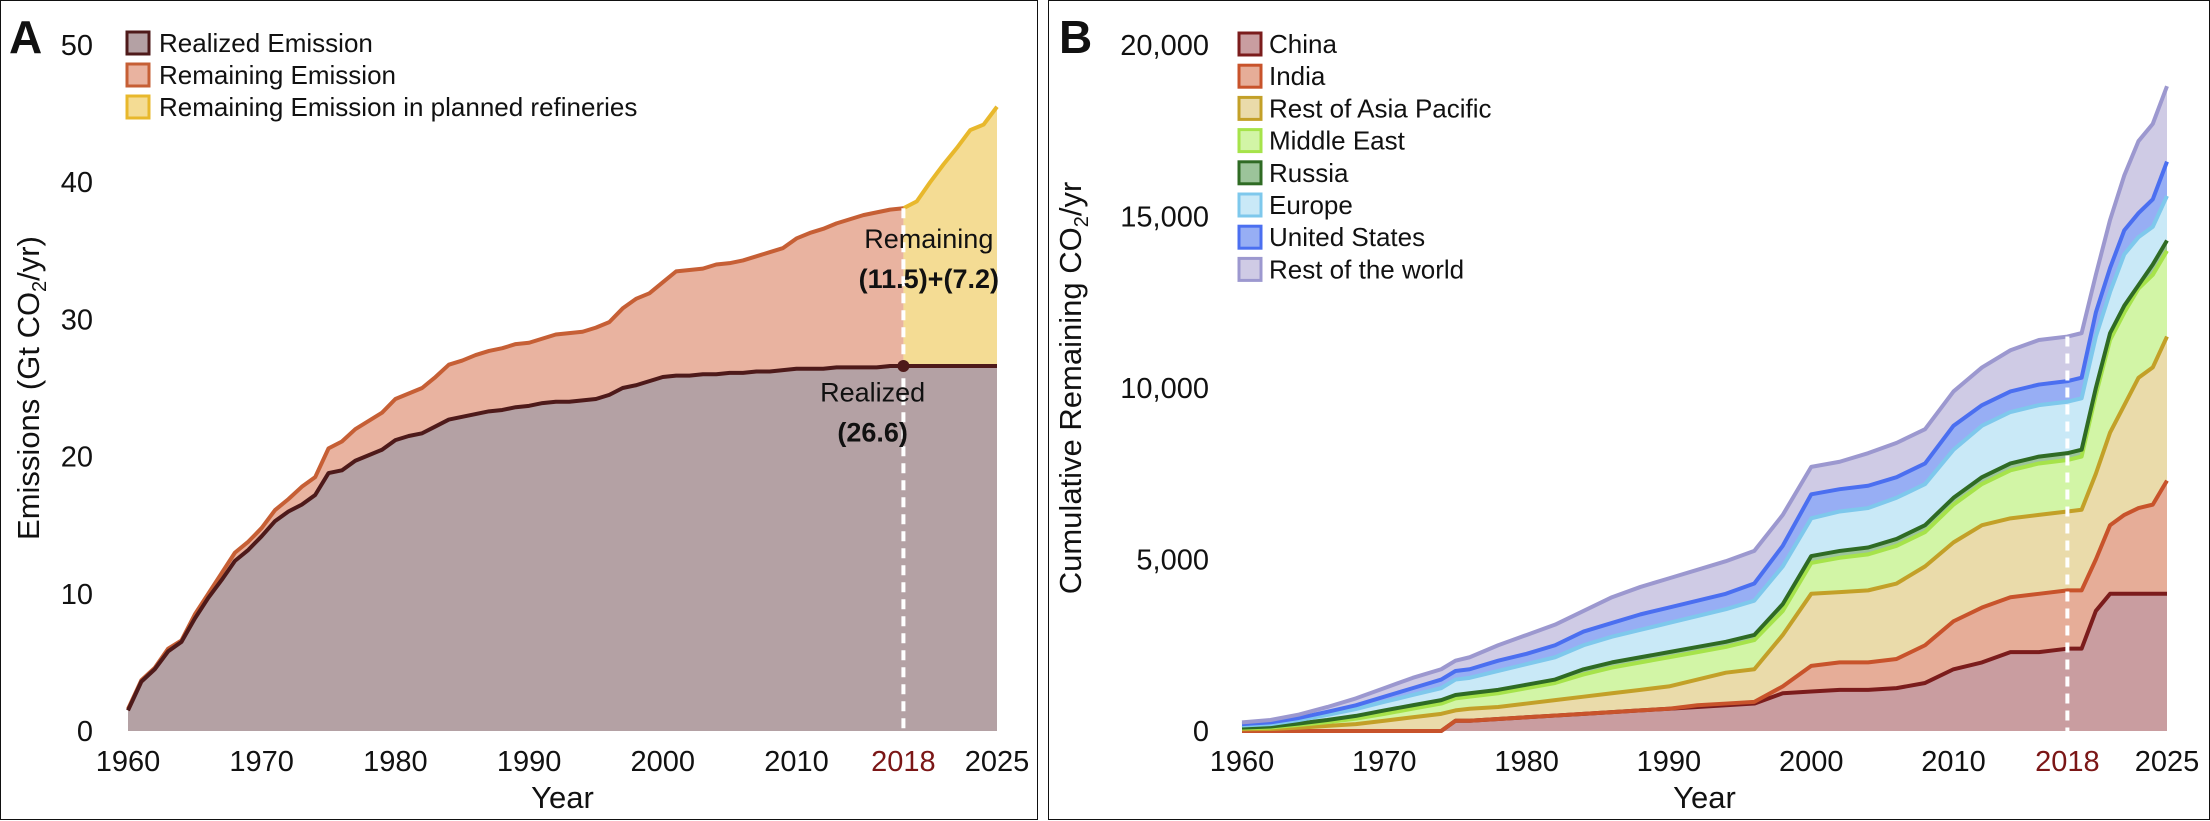 This screenshot has width=2210, height=821. Describe the element at coordinates (1704, 662) in the screenshot. I see `area-china` at that location.